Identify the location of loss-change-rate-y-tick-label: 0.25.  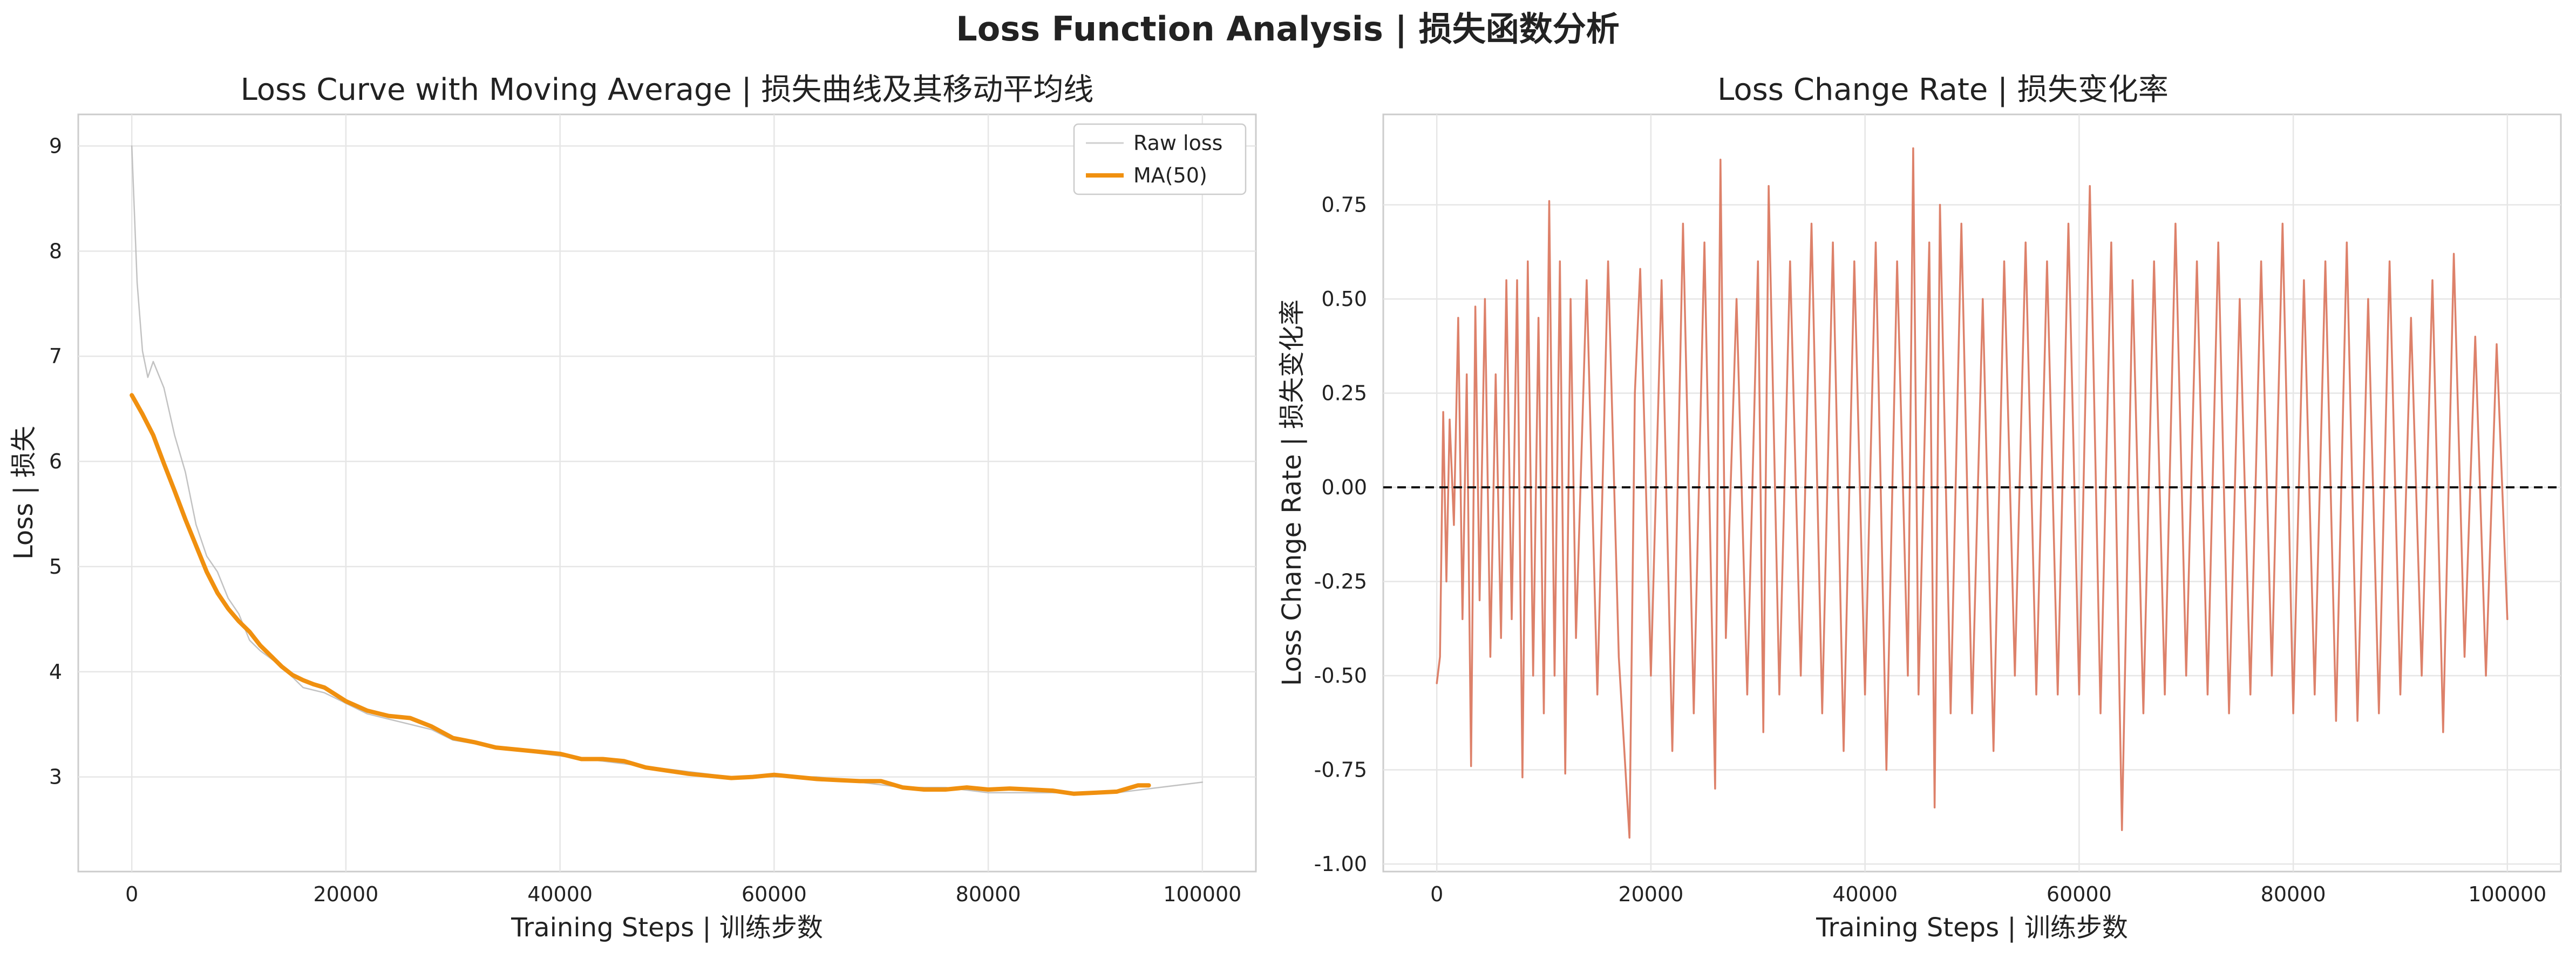
(1344, 393).